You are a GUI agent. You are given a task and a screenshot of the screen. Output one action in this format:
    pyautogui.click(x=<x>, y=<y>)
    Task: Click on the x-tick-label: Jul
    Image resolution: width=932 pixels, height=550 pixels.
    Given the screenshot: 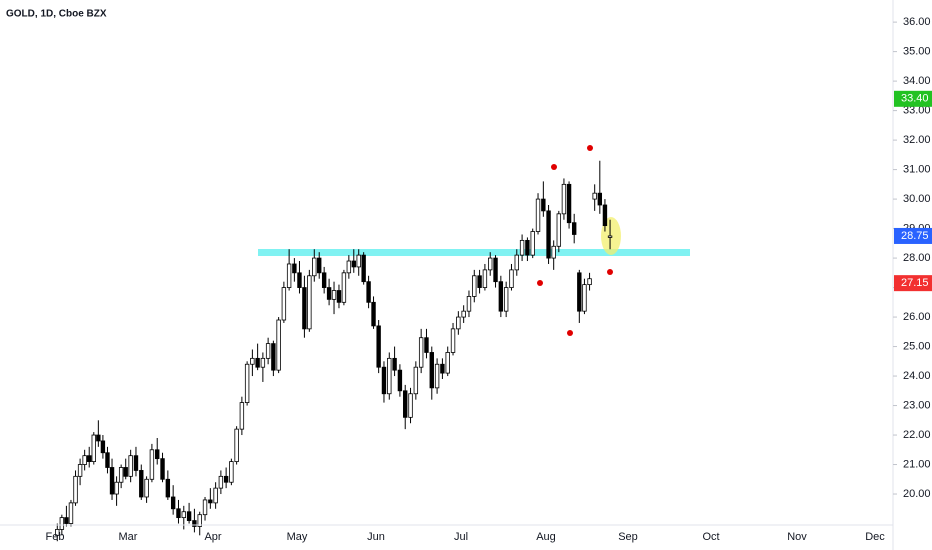 What is the action you would take?
    pyautogui.click(x=461, y=537)
    